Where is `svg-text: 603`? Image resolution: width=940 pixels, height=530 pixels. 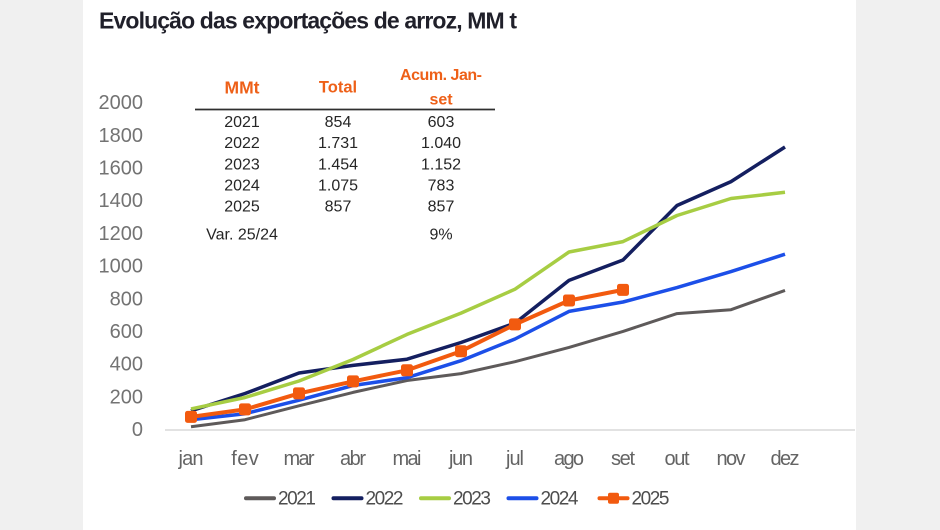
svg-text: 603 is located at coordinates (441, 122).